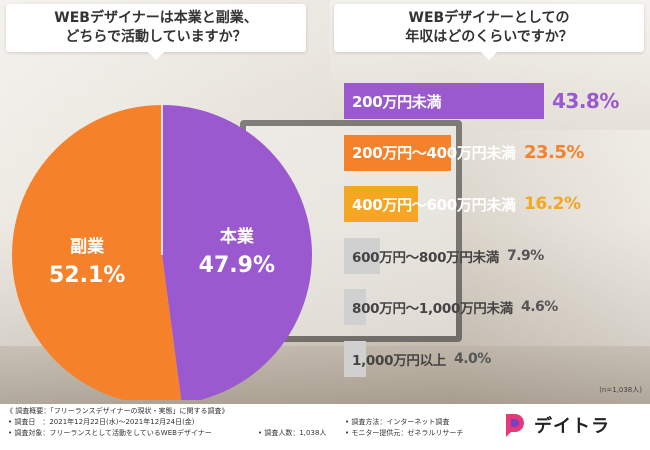 The image size is (650, 450). Describe the element at coordinates (554, 152) in the screenshot. I see `bar-value-label: 23.5%` at that location.